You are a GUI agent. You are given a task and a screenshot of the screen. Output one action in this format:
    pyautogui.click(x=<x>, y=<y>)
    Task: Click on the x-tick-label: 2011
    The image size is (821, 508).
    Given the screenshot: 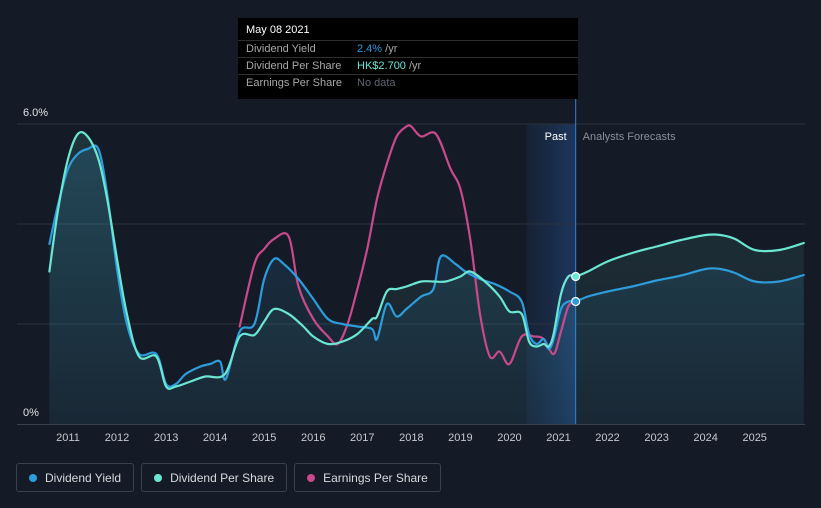 What is the action you would take?
    pyautogui.click(x=68, y=438)
    